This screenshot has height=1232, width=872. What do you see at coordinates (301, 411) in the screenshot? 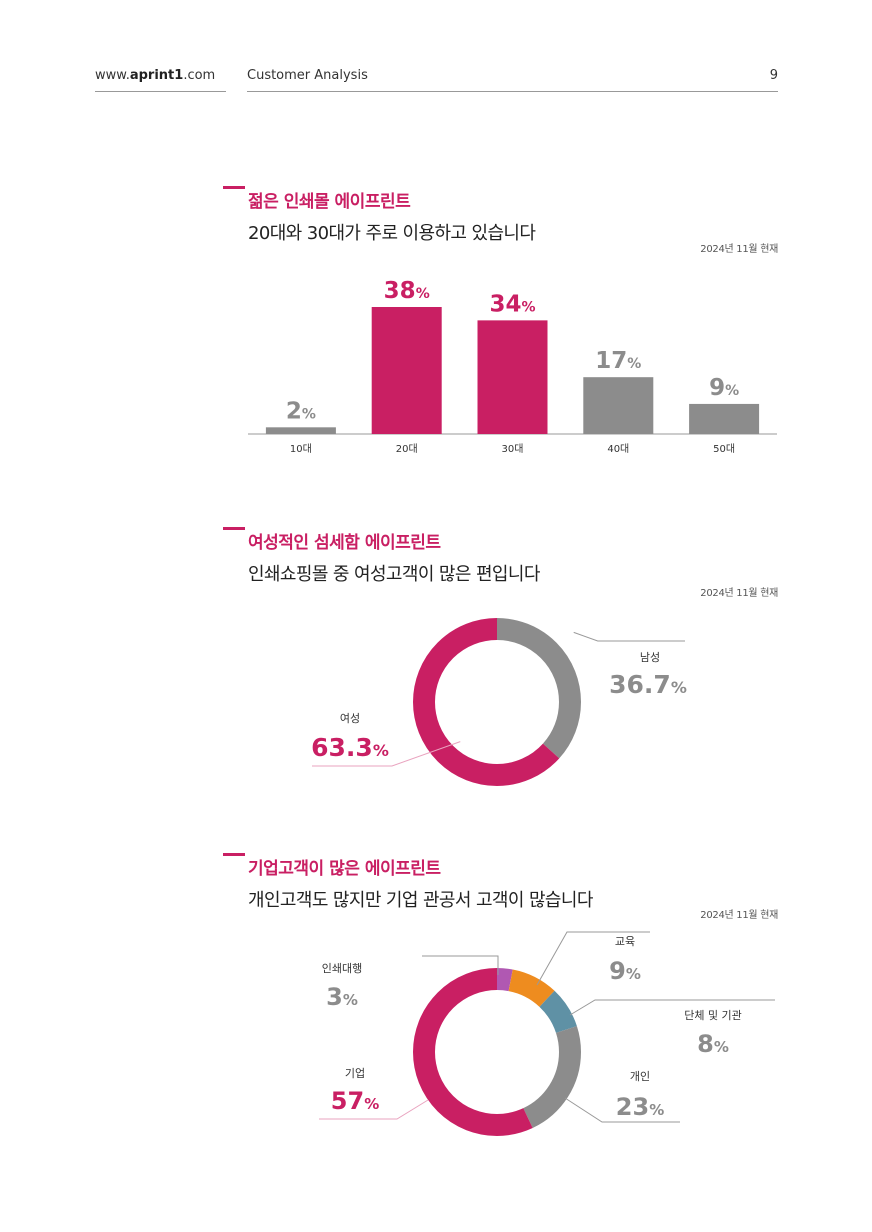
I see `bar-value-label: 2%` at bounding box center [301, 411].